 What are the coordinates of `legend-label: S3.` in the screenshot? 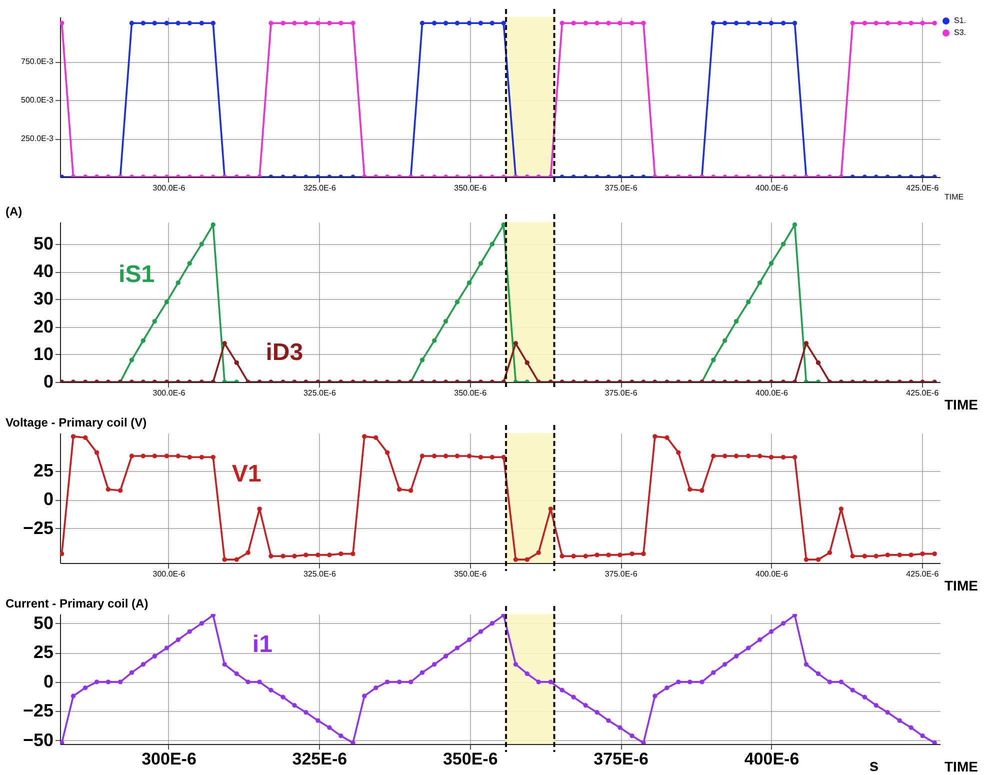 It's located at (960, 32).